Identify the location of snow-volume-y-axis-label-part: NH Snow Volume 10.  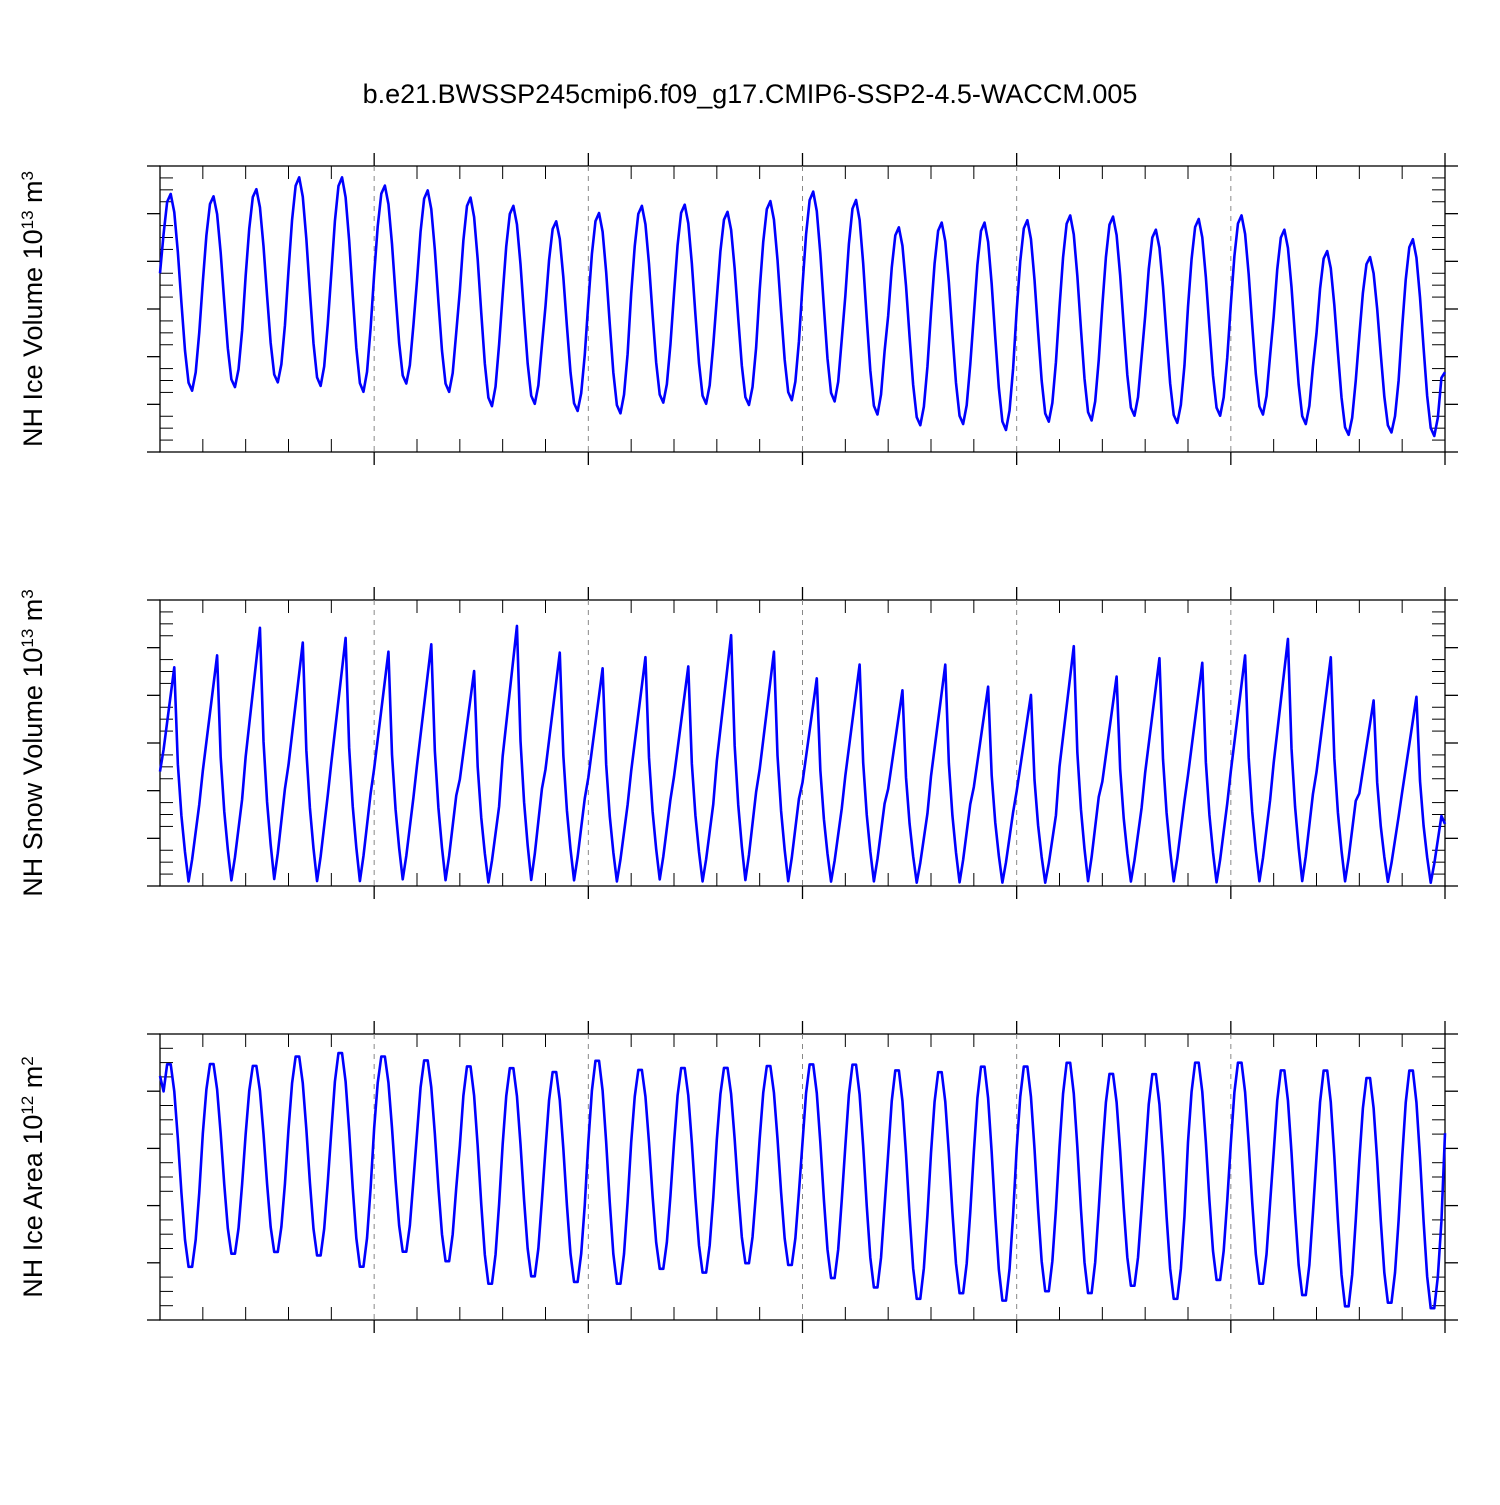
(33, 772).